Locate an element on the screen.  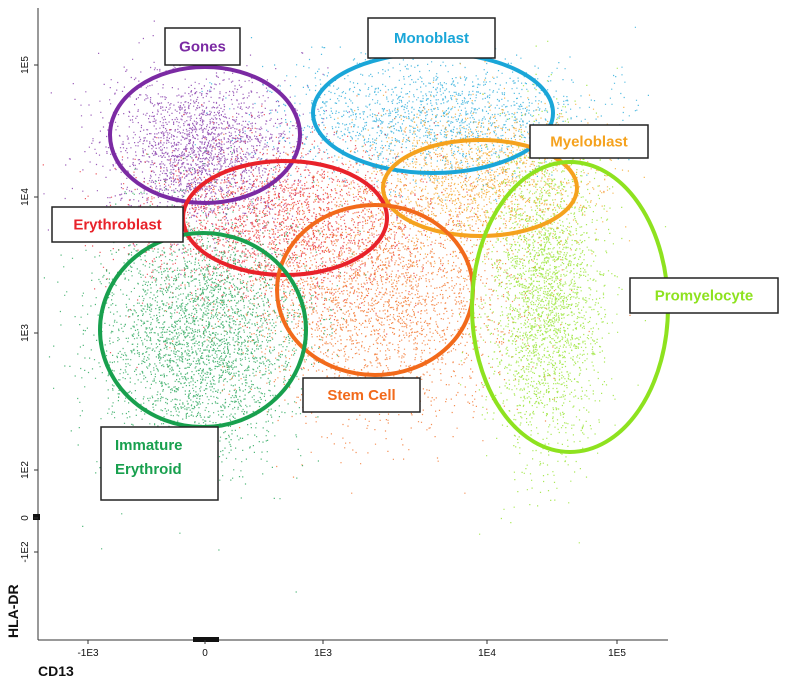
gate-label: Myeloblast is located at coordinates (589, 142).